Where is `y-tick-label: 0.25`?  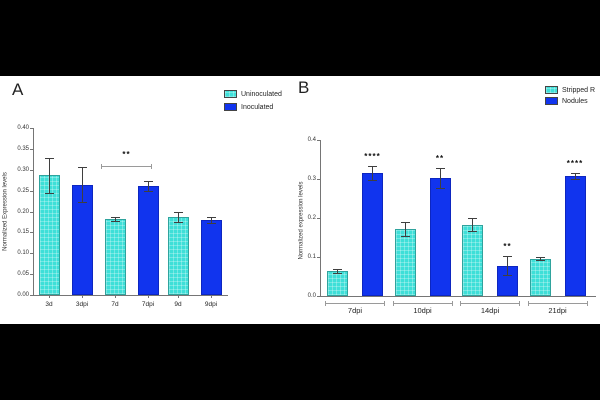
y-tick-label: 0.25 is located at coordinates (23, 190).